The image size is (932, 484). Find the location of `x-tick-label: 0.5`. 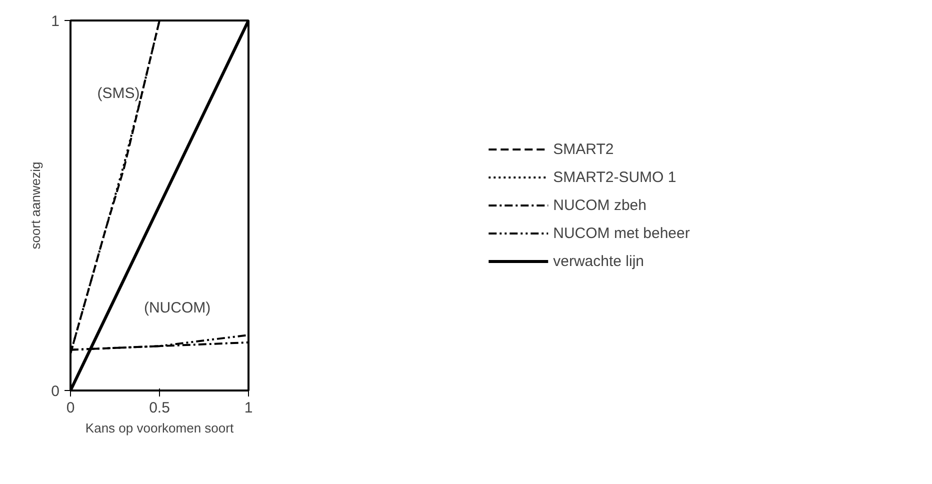

x-tick-label: 0.5 is located at coordinates (159, 408).